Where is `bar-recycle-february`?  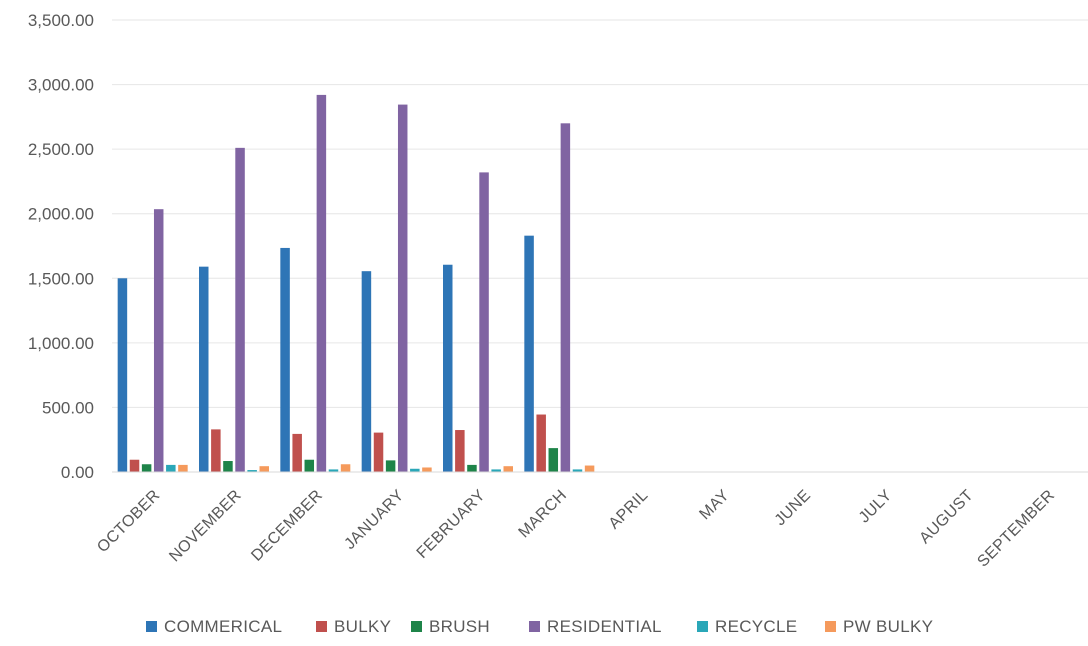 bar-recycle-february is located at coordinates (496, 470).